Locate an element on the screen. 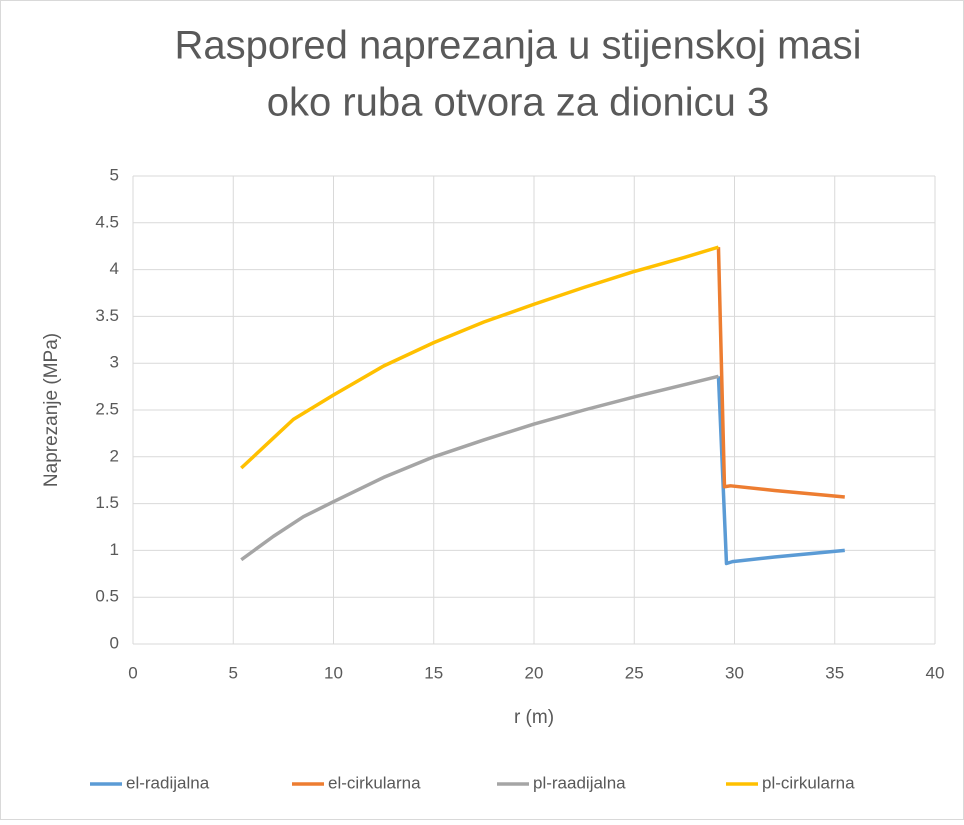  y-tick-label: 2.5 is located at coordinates (107, 408).